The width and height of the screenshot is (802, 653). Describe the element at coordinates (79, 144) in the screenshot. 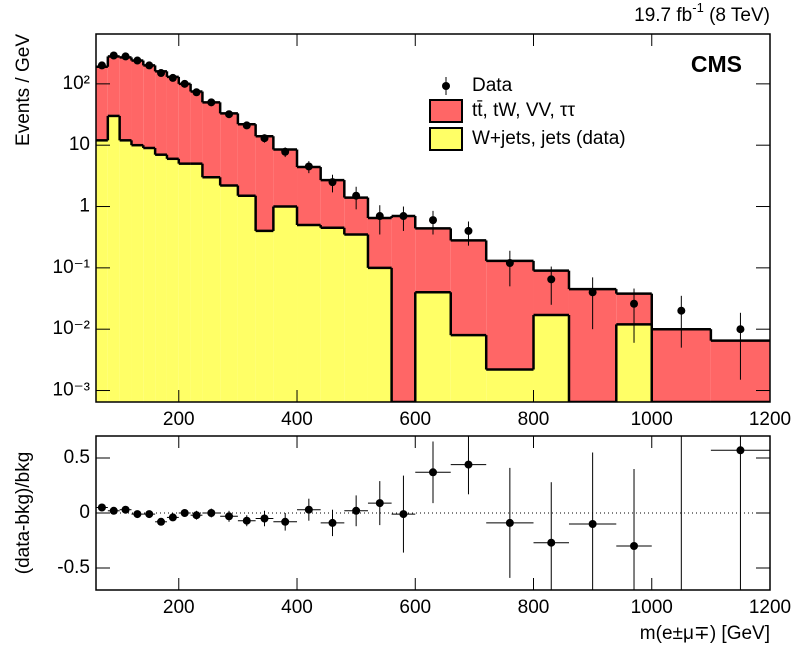

I see `y-tick-label: 10` at that location.